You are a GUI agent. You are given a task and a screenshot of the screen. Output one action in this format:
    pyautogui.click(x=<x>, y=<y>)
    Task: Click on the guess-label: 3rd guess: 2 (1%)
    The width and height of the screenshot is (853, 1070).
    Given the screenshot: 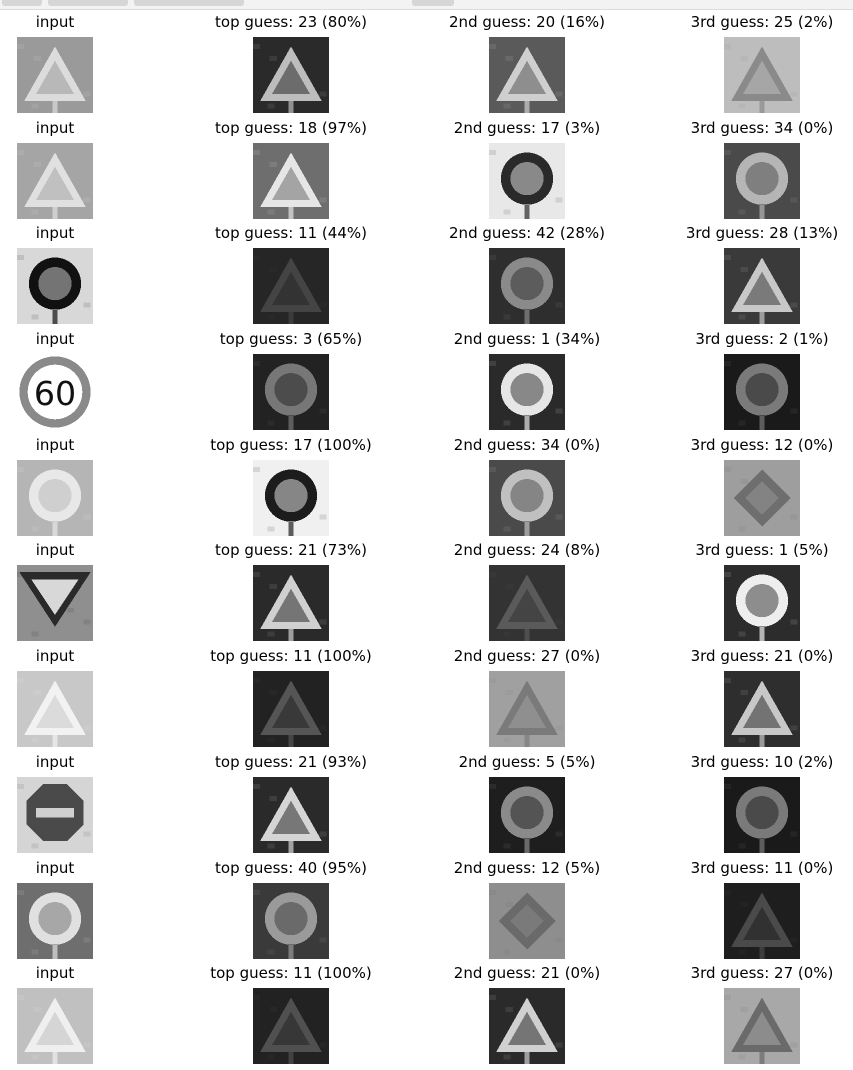 What is the action you would take?
    pyautogui.click(x=762, y=339)
    